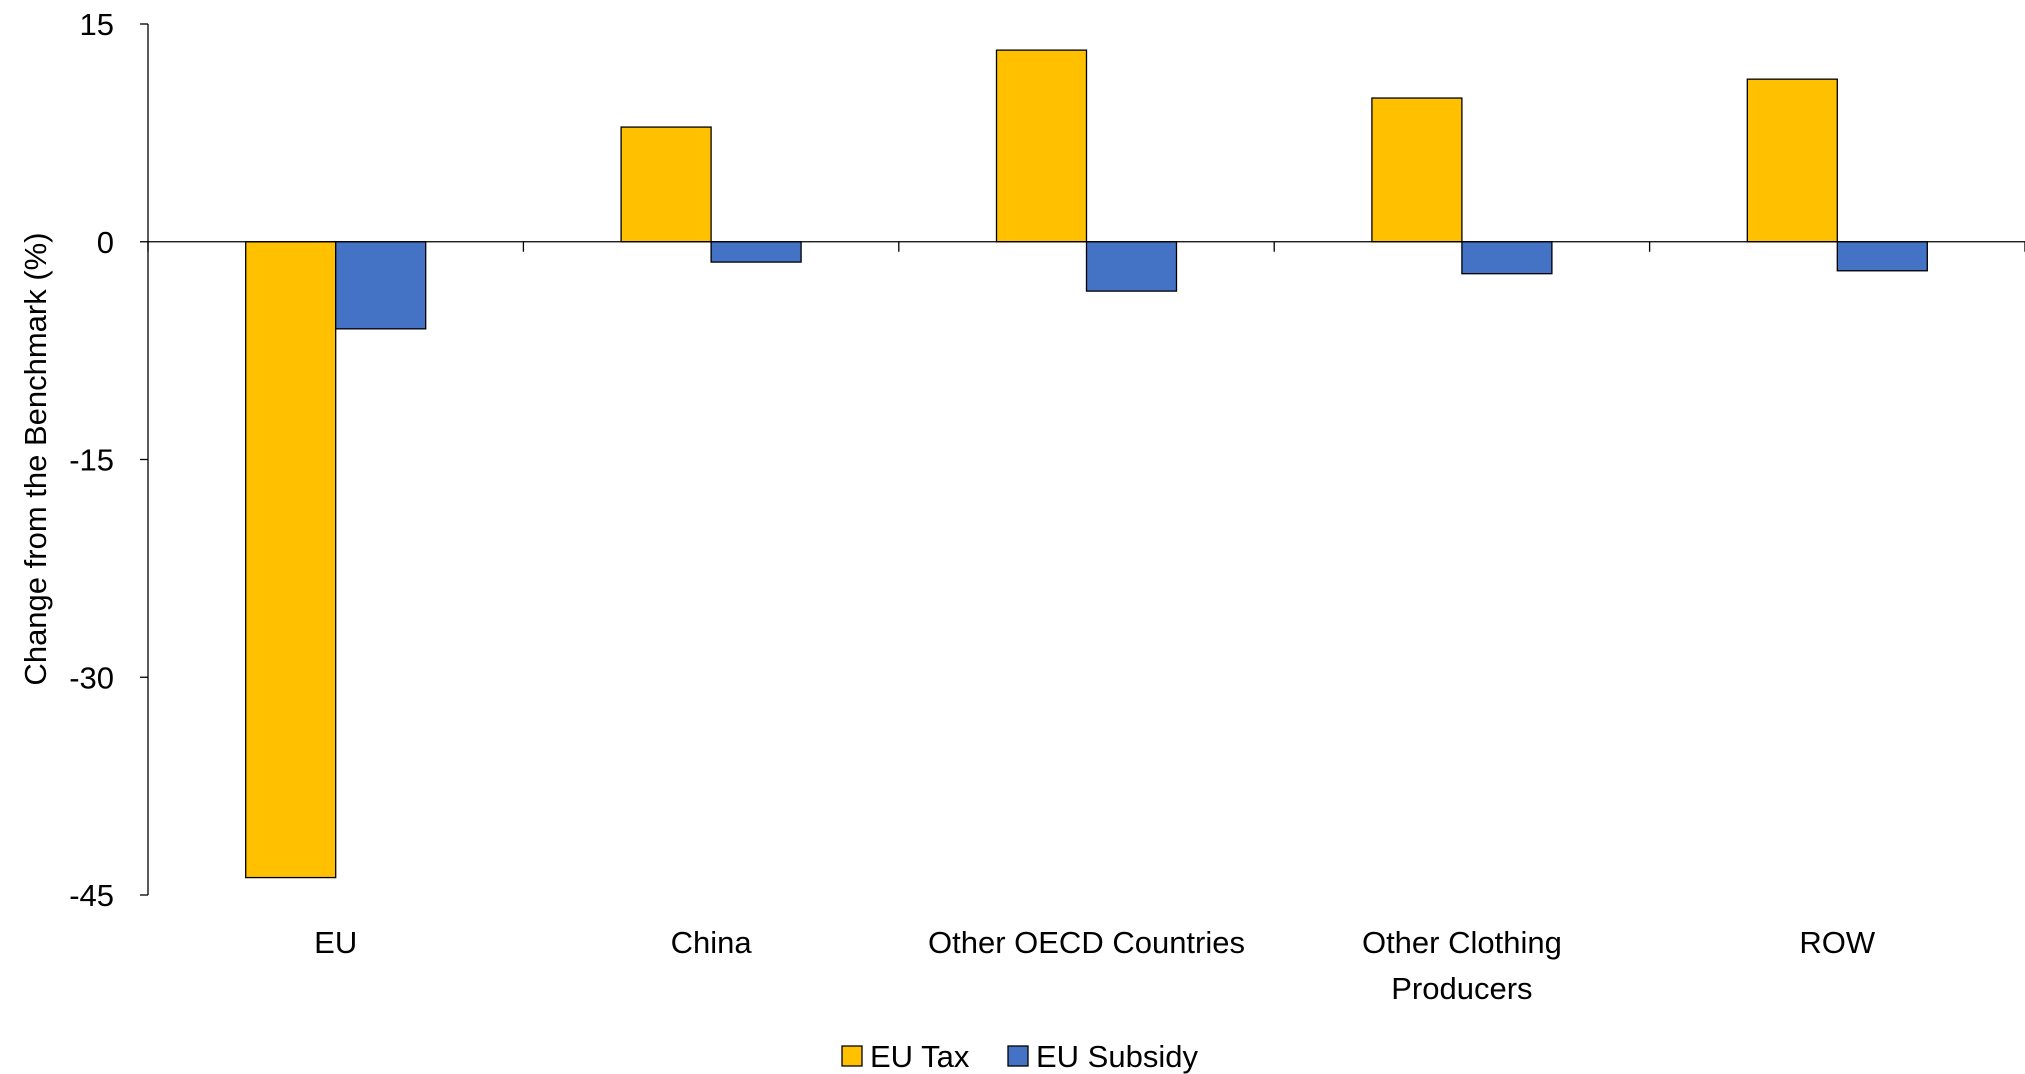 The image size is (2025, 1074). I want to click on y-tick-label: -45, so click(91, 895).